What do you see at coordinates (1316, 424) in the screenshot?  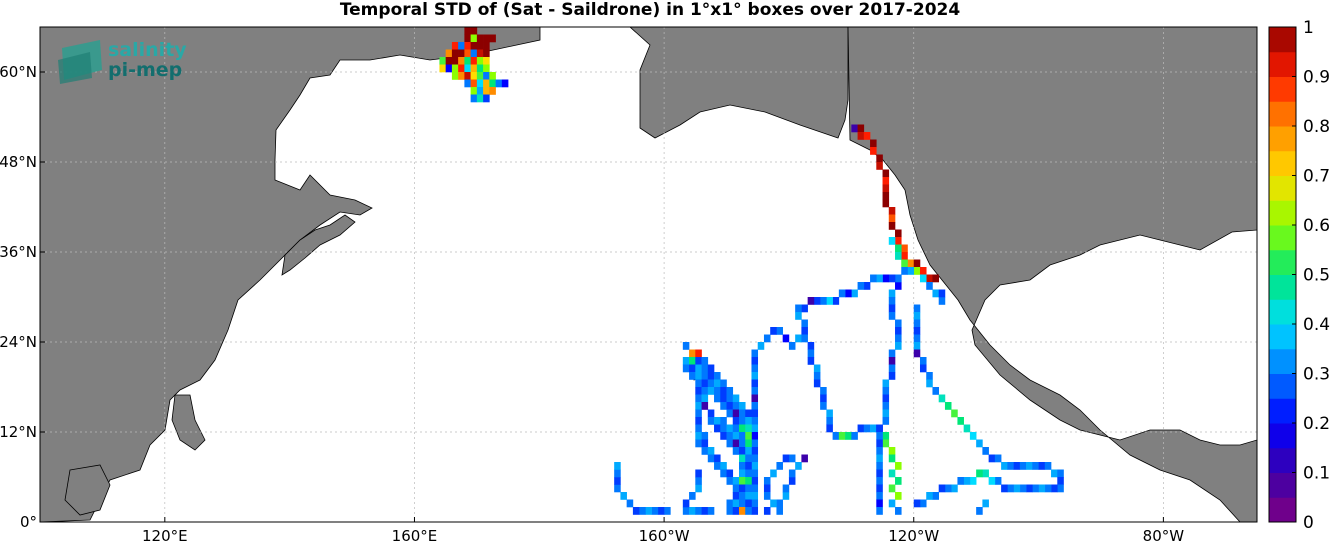 I see `colorbar-tick-label: 0.2` at bounding box center [1316, 424].